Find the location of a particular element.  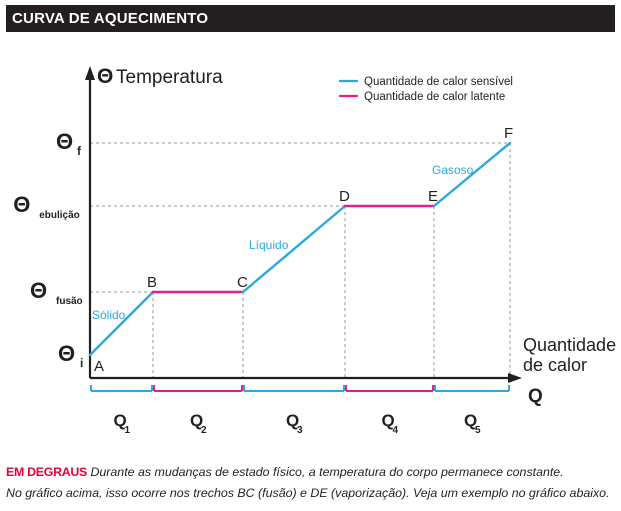

x-axis-label-line1: Quantidade is located at coordinates (569, 345).